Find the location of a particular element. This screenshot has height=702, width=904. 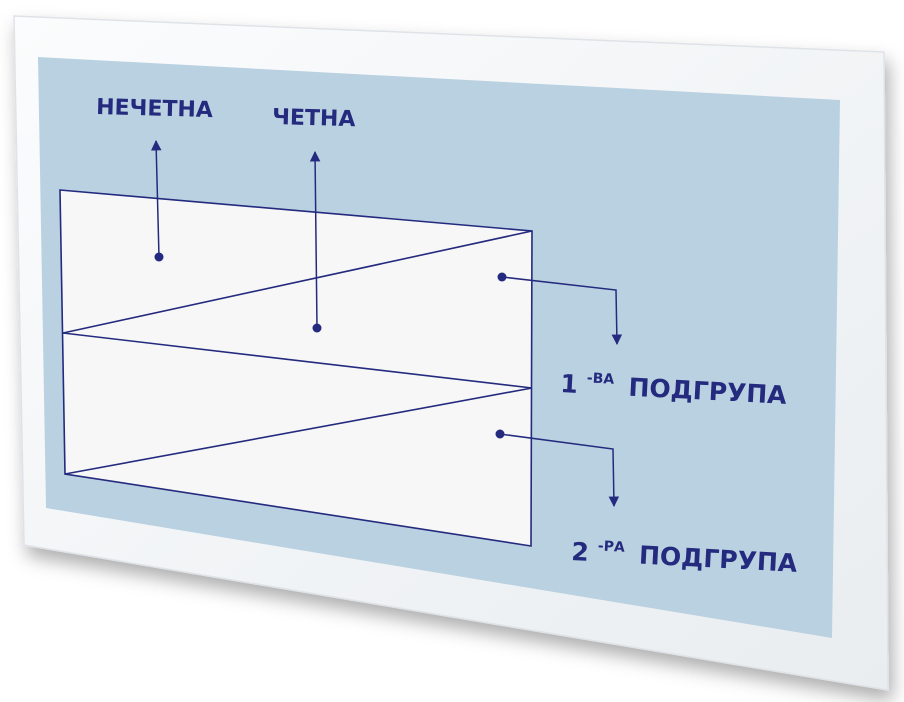

subgroup1-pointer-arrow is located at coordinates (562, 311).